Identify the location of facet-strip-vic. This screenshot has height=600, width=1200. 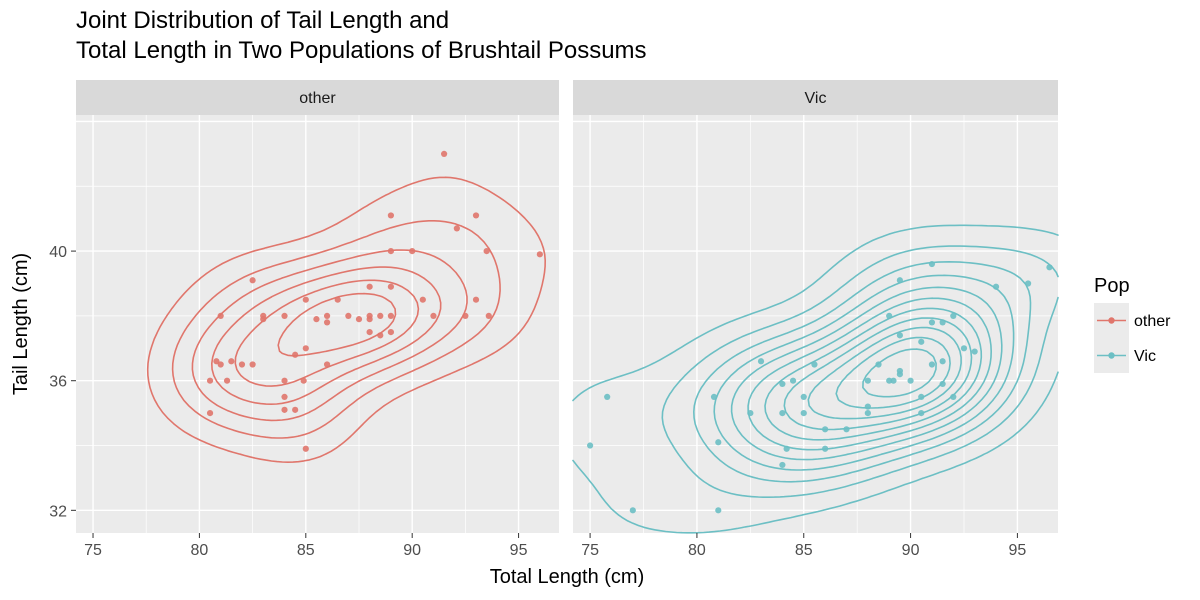
(815, 97).